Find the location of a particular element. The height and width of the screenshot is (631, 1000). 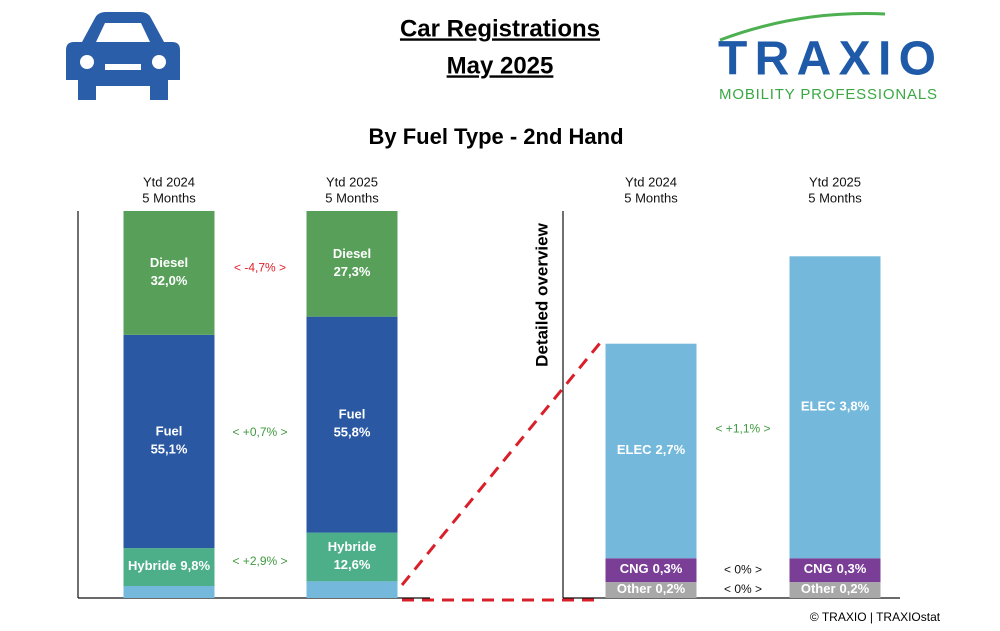

value-label: 2,7% is located at coordinates (671, 449).